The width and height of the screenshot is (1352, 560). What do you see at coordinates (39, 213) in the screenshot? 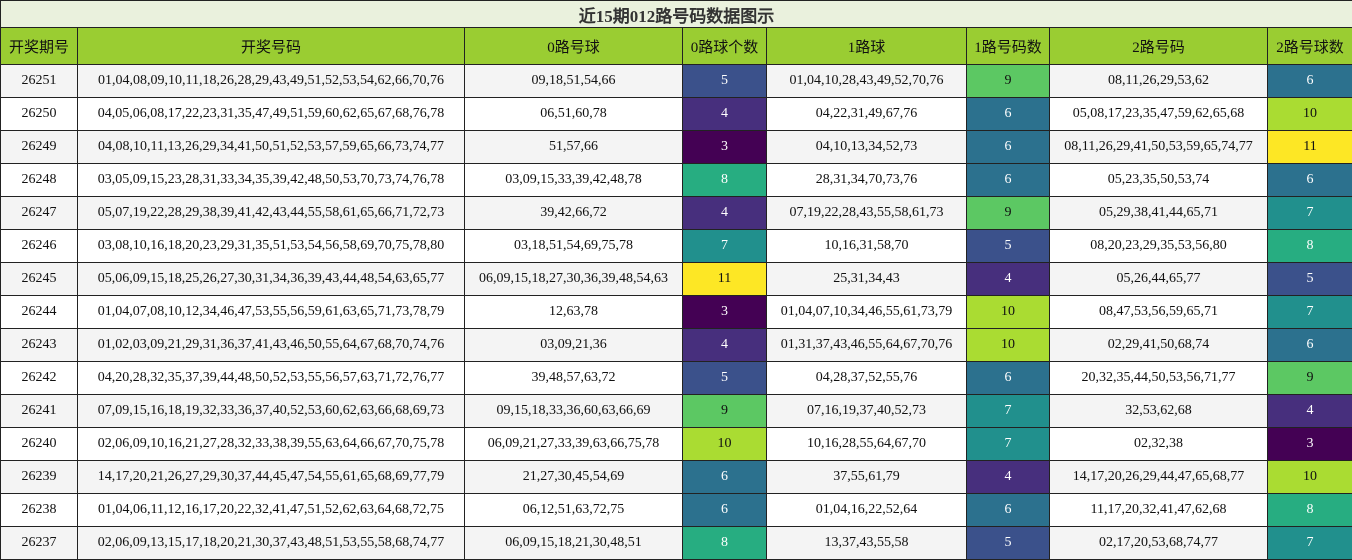
I see `cell-issue: 26247` at bounding box center [39, 213].